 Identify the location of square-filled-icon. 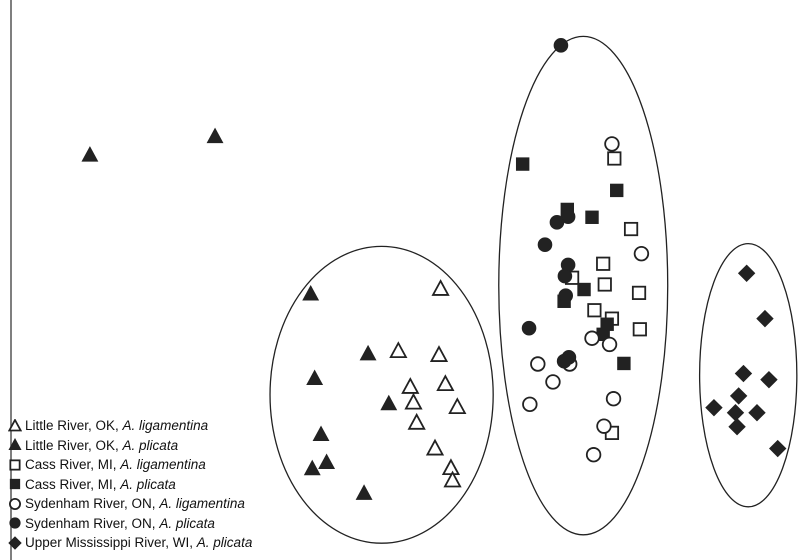
(15, 484).